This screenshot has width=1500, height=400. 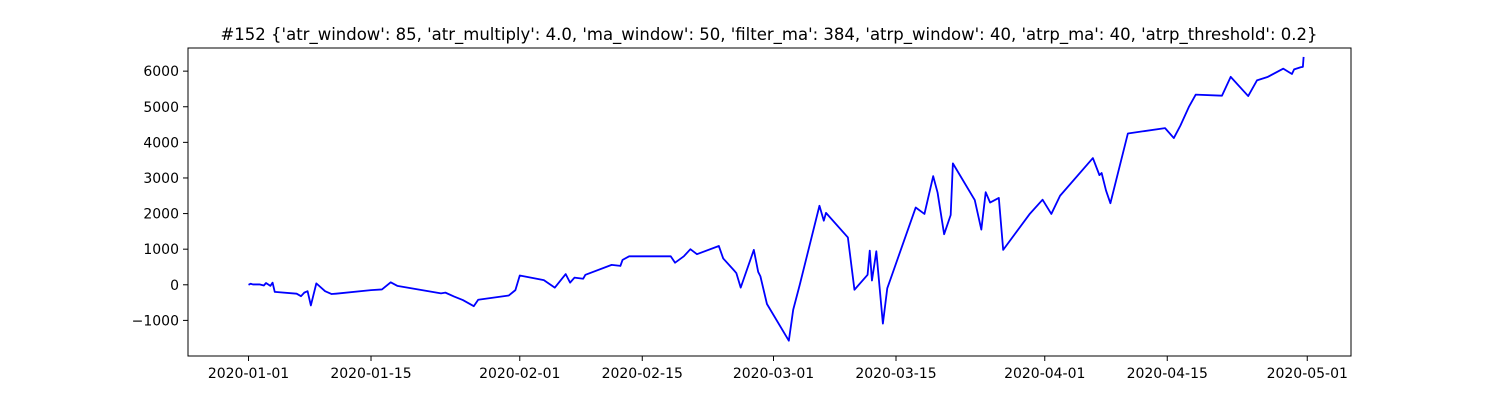 What do you see at coordinates (895, 374) in the screenshot?
I see `x-tick-label: 2020-03-15` at bounding box center [895, 374].